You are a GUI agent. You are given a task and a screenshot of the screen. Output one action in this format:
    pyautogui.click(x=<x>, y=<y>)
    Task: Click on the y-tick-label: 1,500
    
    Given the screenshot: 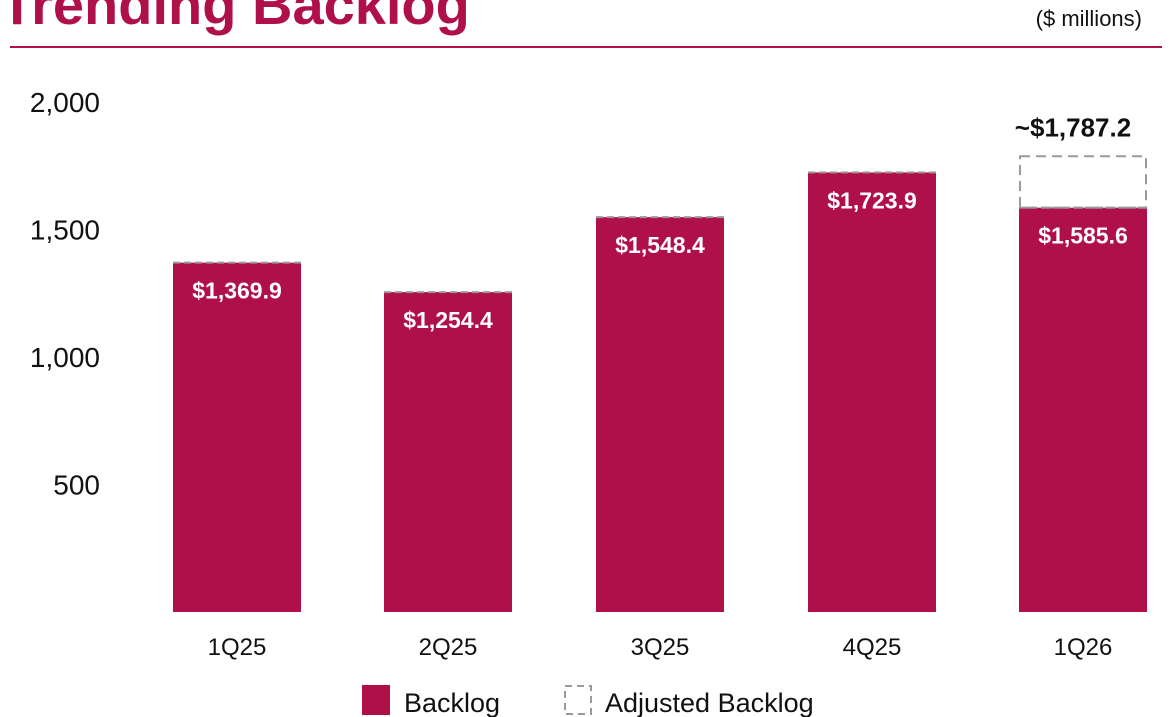 What is the action you would take?
    pyautogui.click(x=65, y=230)
    